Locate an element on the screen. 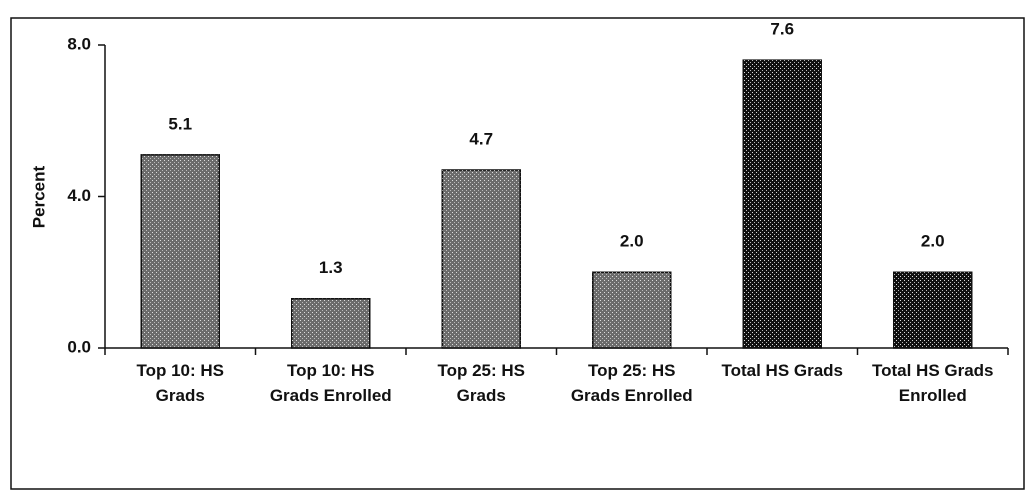 The height and width of the screenshot is (495, 1031). value-label: 4.7 is located at coordinates (481, 138).